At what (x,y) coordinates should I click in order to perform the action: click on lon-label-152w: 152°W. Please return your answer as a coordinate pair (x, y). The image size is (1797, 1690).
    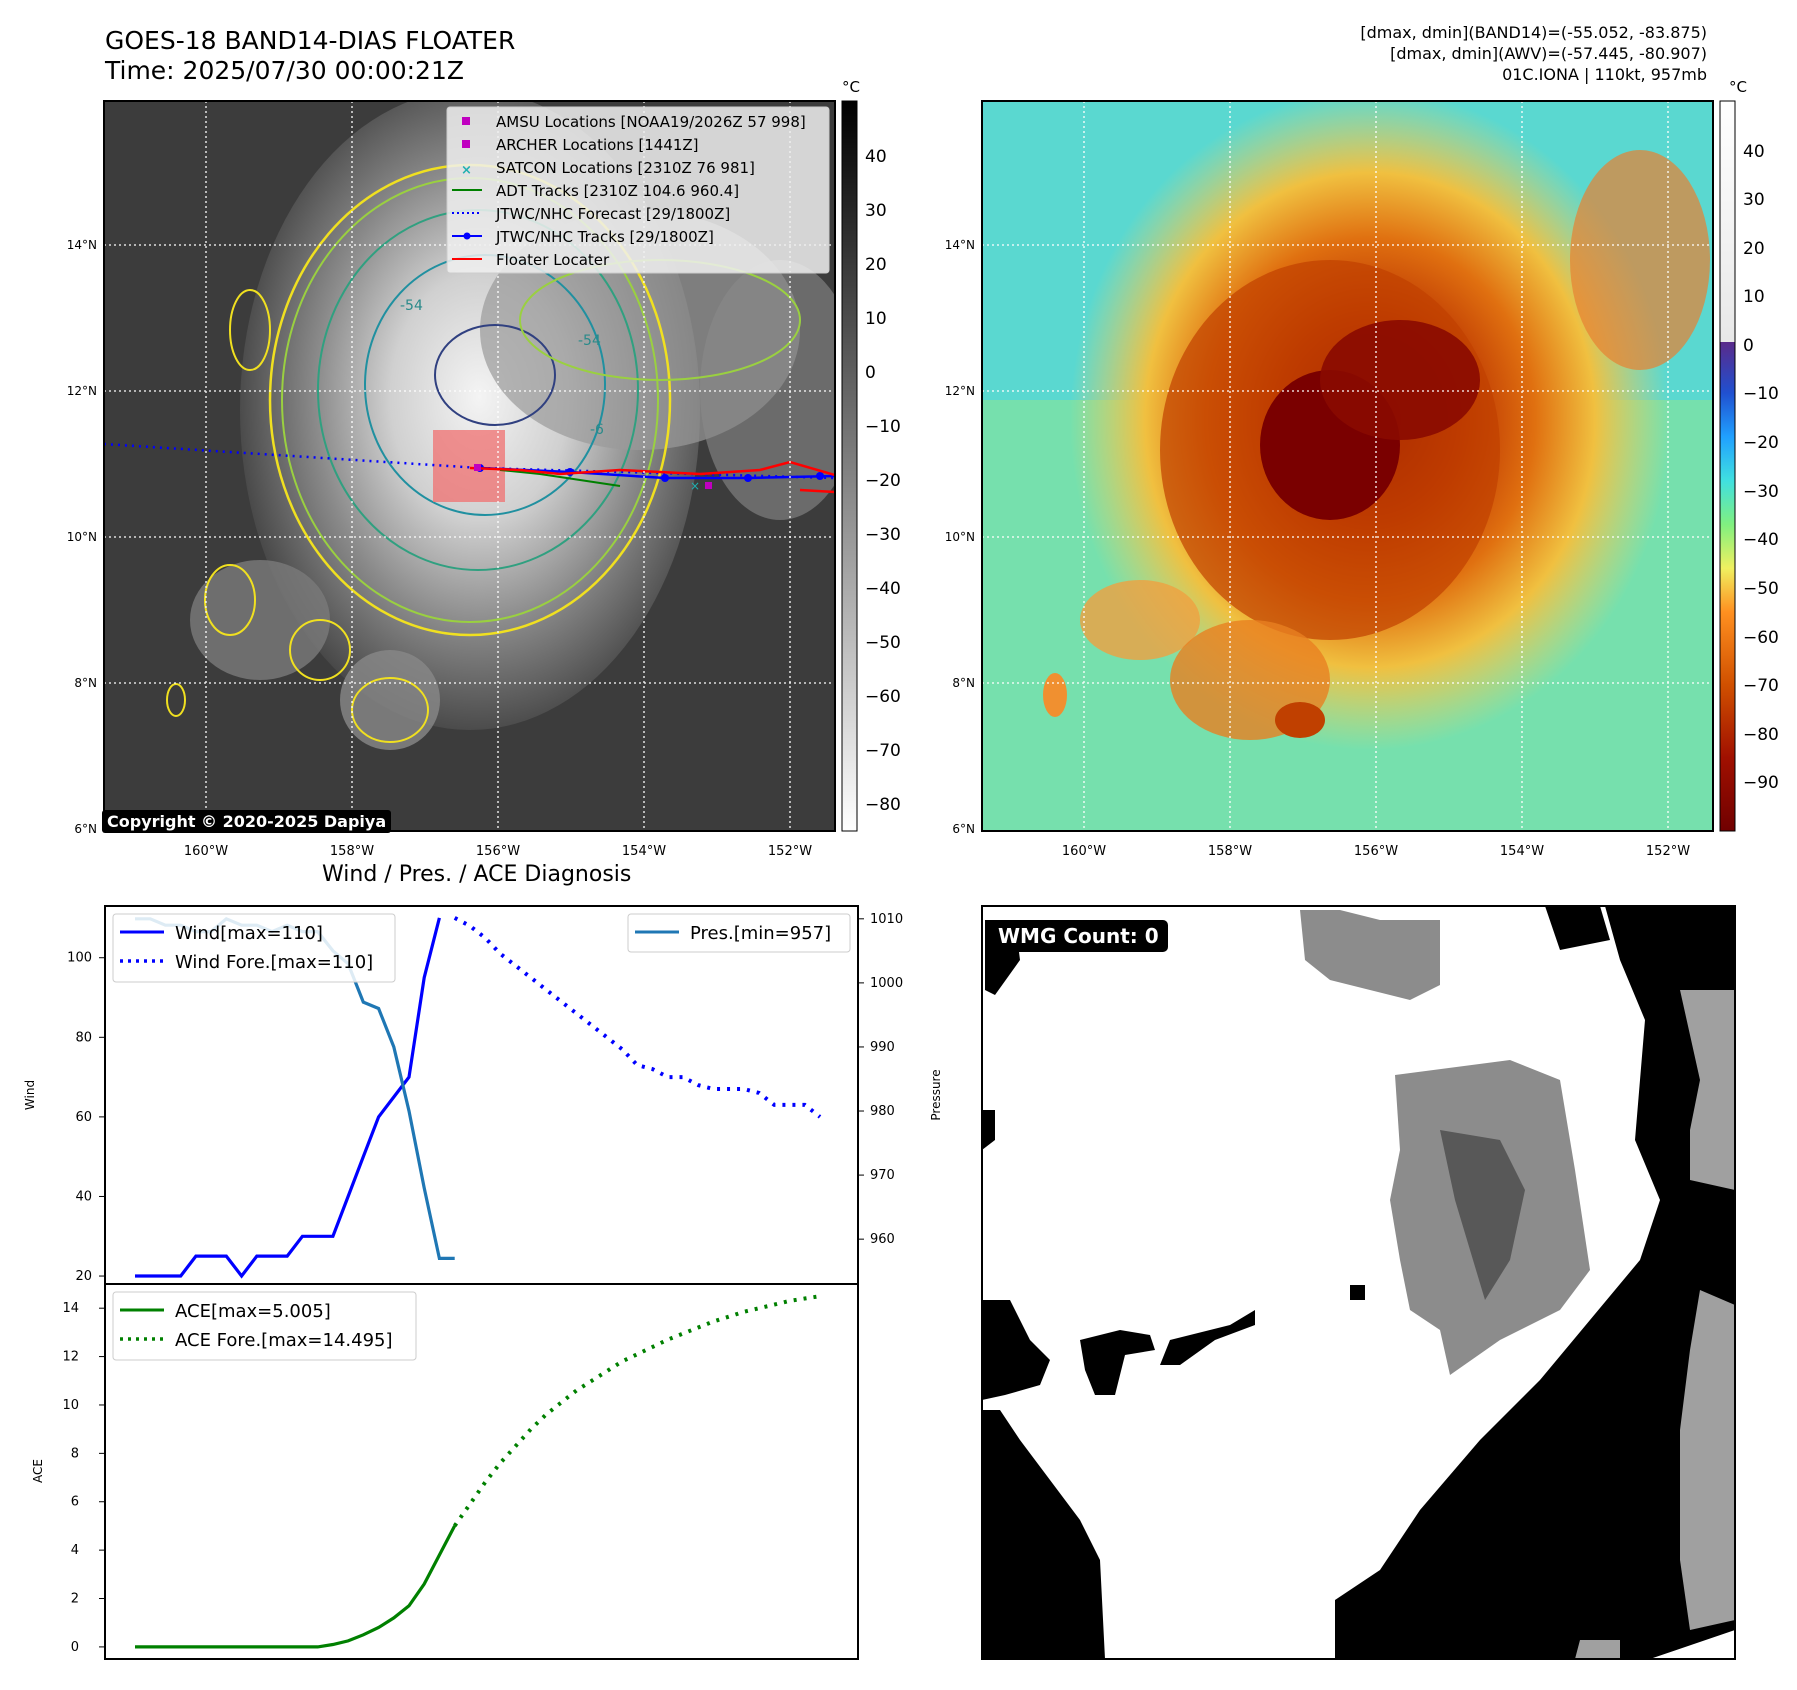
    Looking at the image, I should click on (1668, 851).